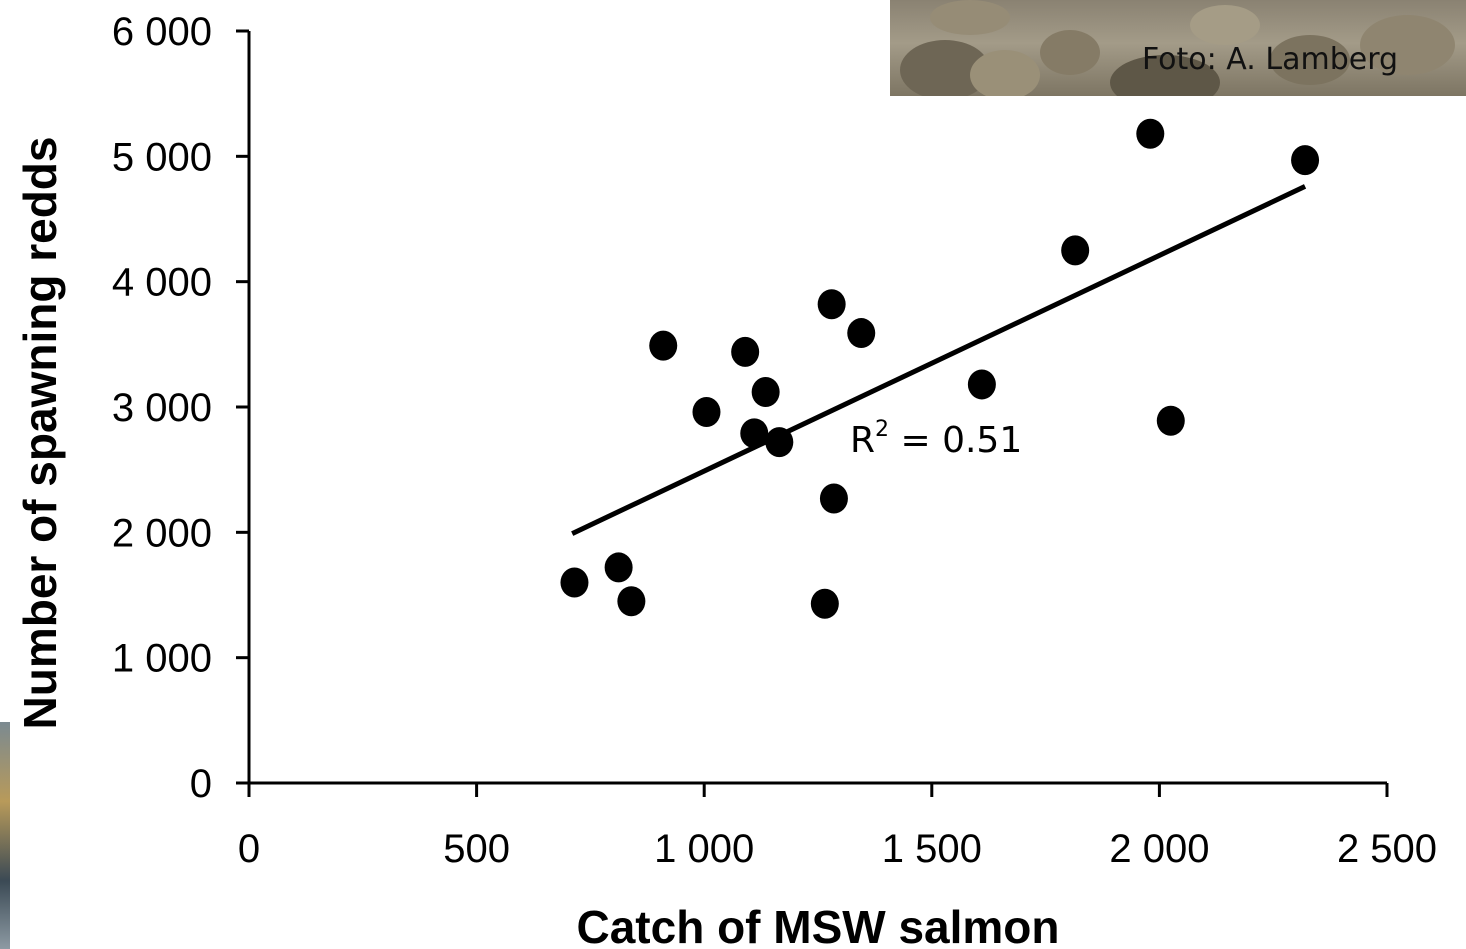 The image size is (1466, 949). Describe the element at coordinates (1270, 59) in the screenshot. I see `photo-credit: Foto: A. Lamberg` at that location.